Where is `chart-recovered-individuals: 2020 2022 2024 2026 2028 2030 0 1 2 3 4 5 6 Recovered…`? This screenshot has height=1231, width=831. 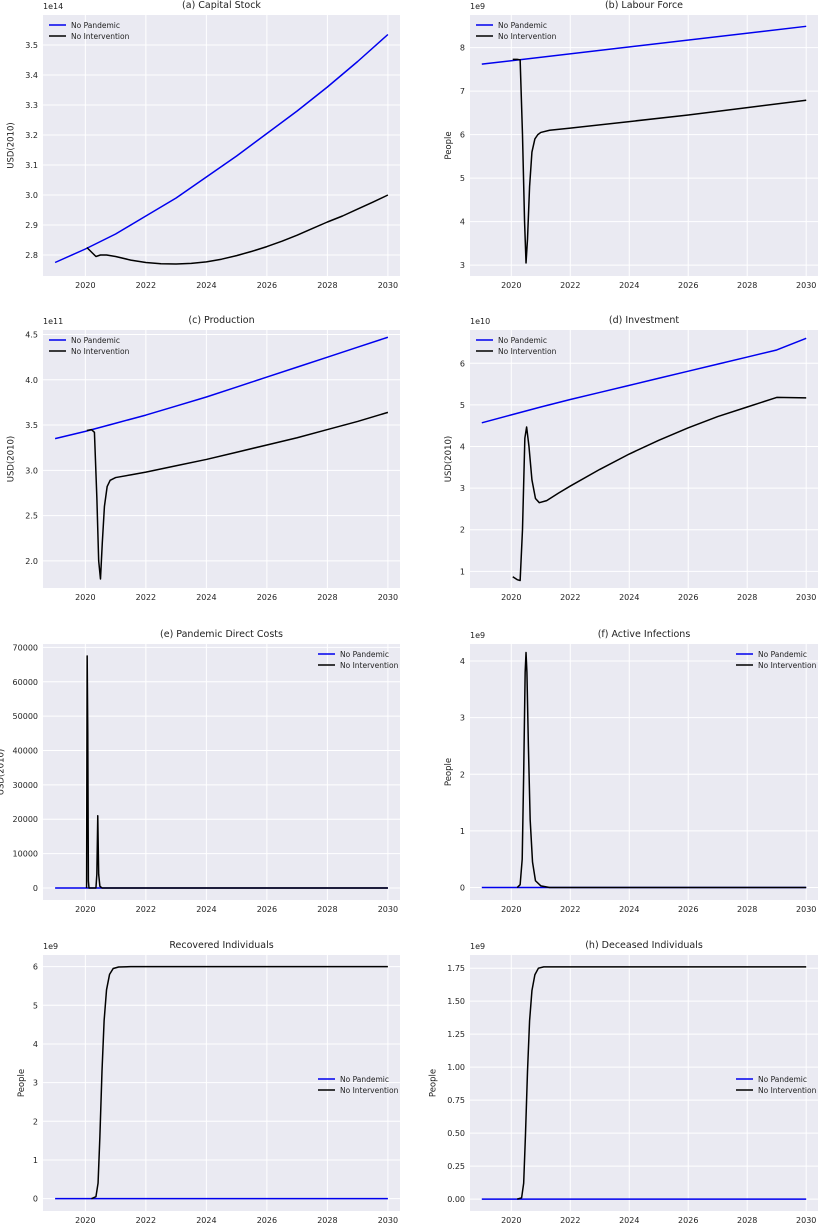
chart-recovered-individuals: 2020 2022 2024 2026 2028 2030 0 1 2 3 4 5 6 Recovered… is located at coordinates (208, 1082).